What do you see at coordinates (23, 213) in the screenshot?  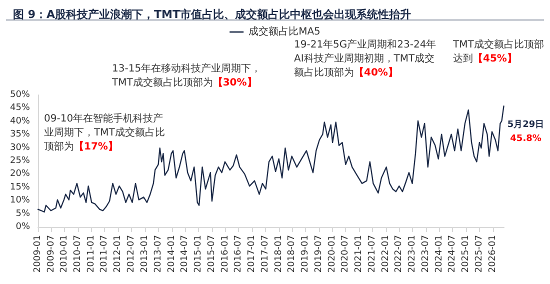 I see `y-tick-label: 5%` at bounding box center [23, 213].